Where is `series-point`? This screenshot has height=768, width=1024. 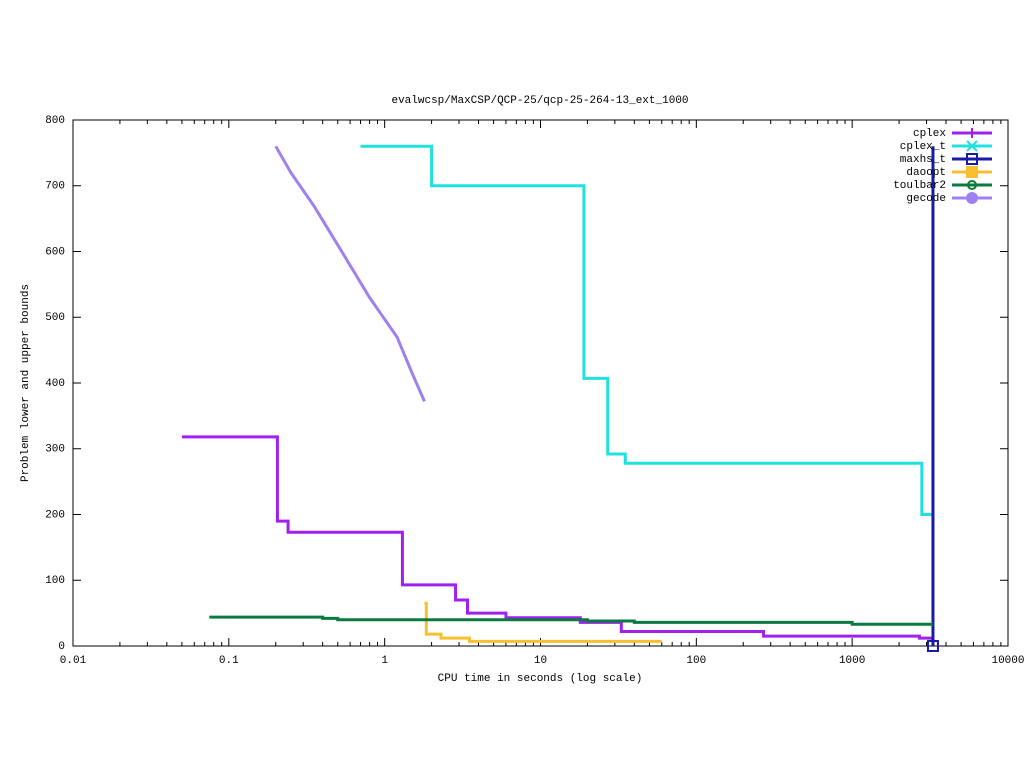
series-point is located at coordinates (932, 646).